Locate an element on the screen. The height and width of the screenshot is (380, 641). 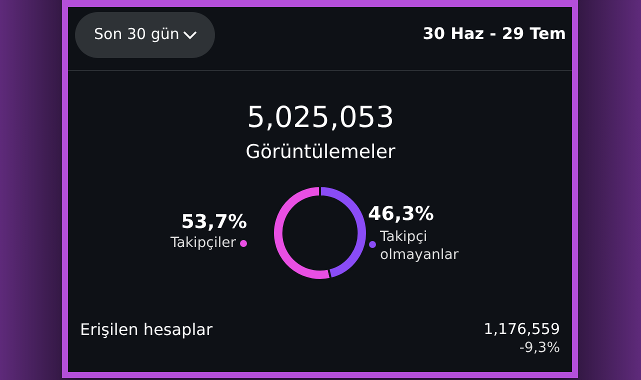
text: 1,176,559 is located at coordinates (522, 329).